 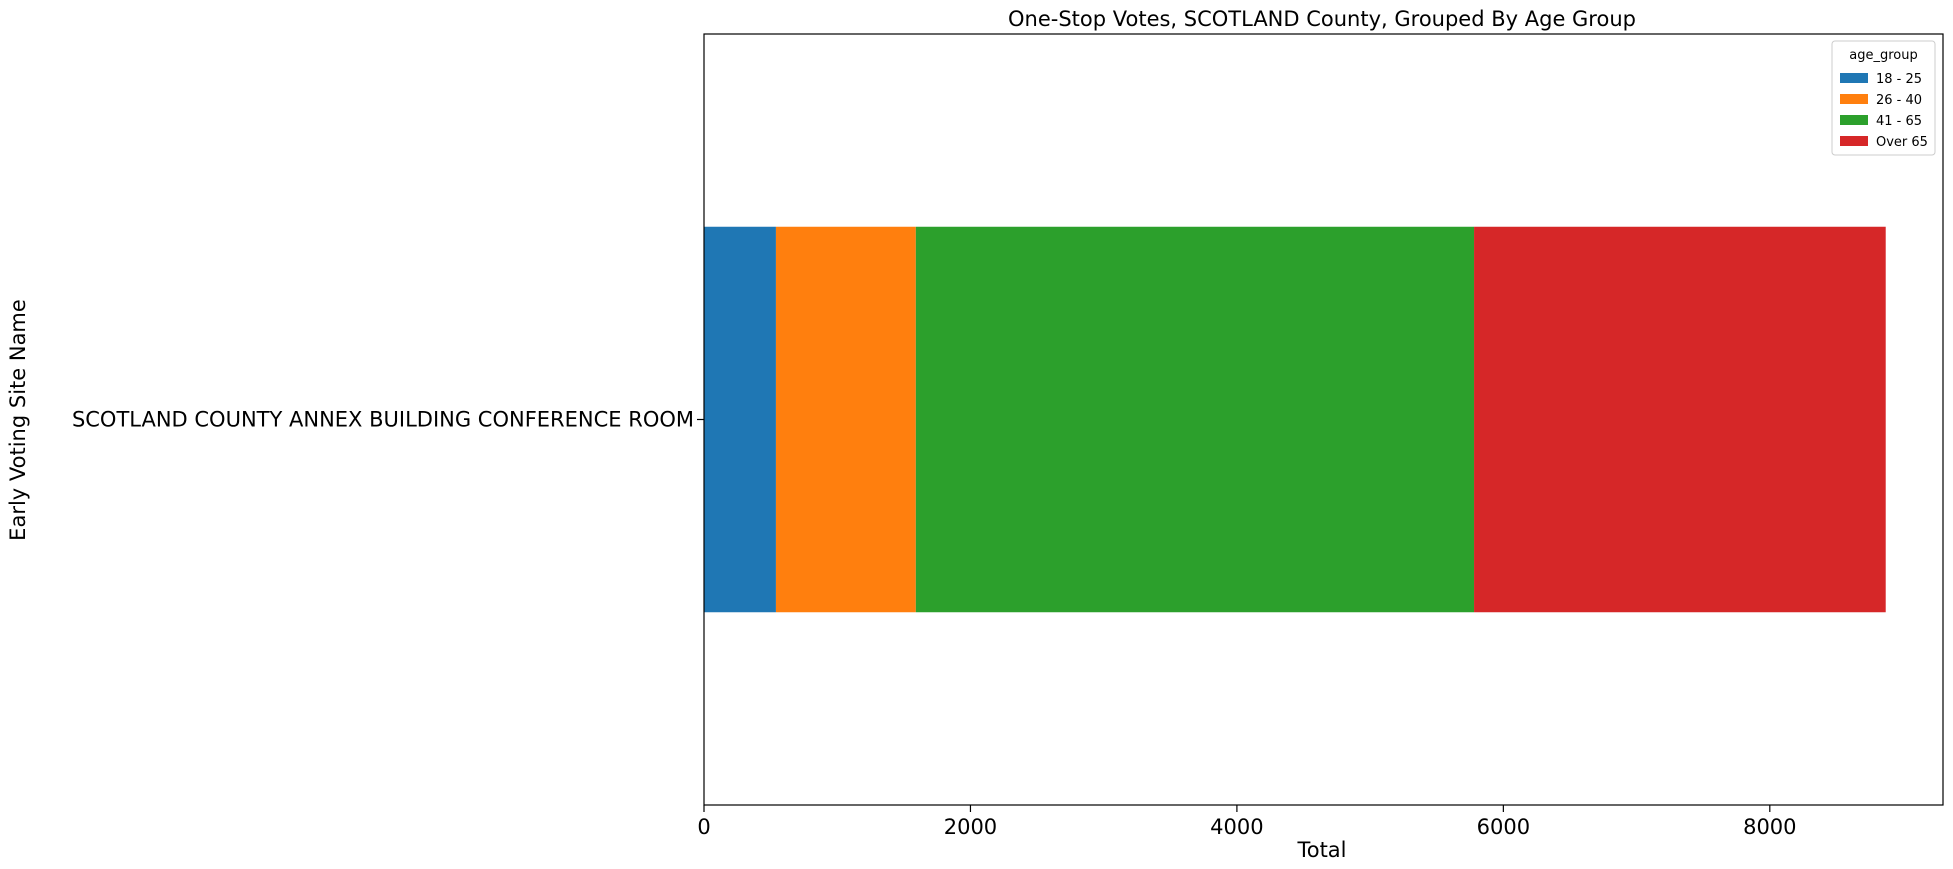 I want to click on legend-frame, so click(x=1883, y=98).